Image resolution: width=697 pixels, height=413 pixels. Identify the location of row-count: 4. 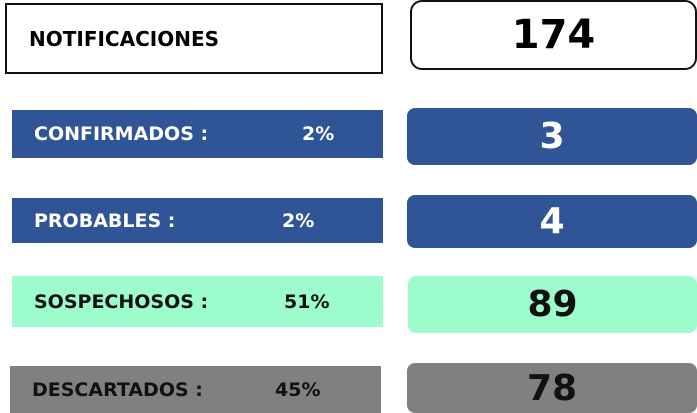
(552, 221).